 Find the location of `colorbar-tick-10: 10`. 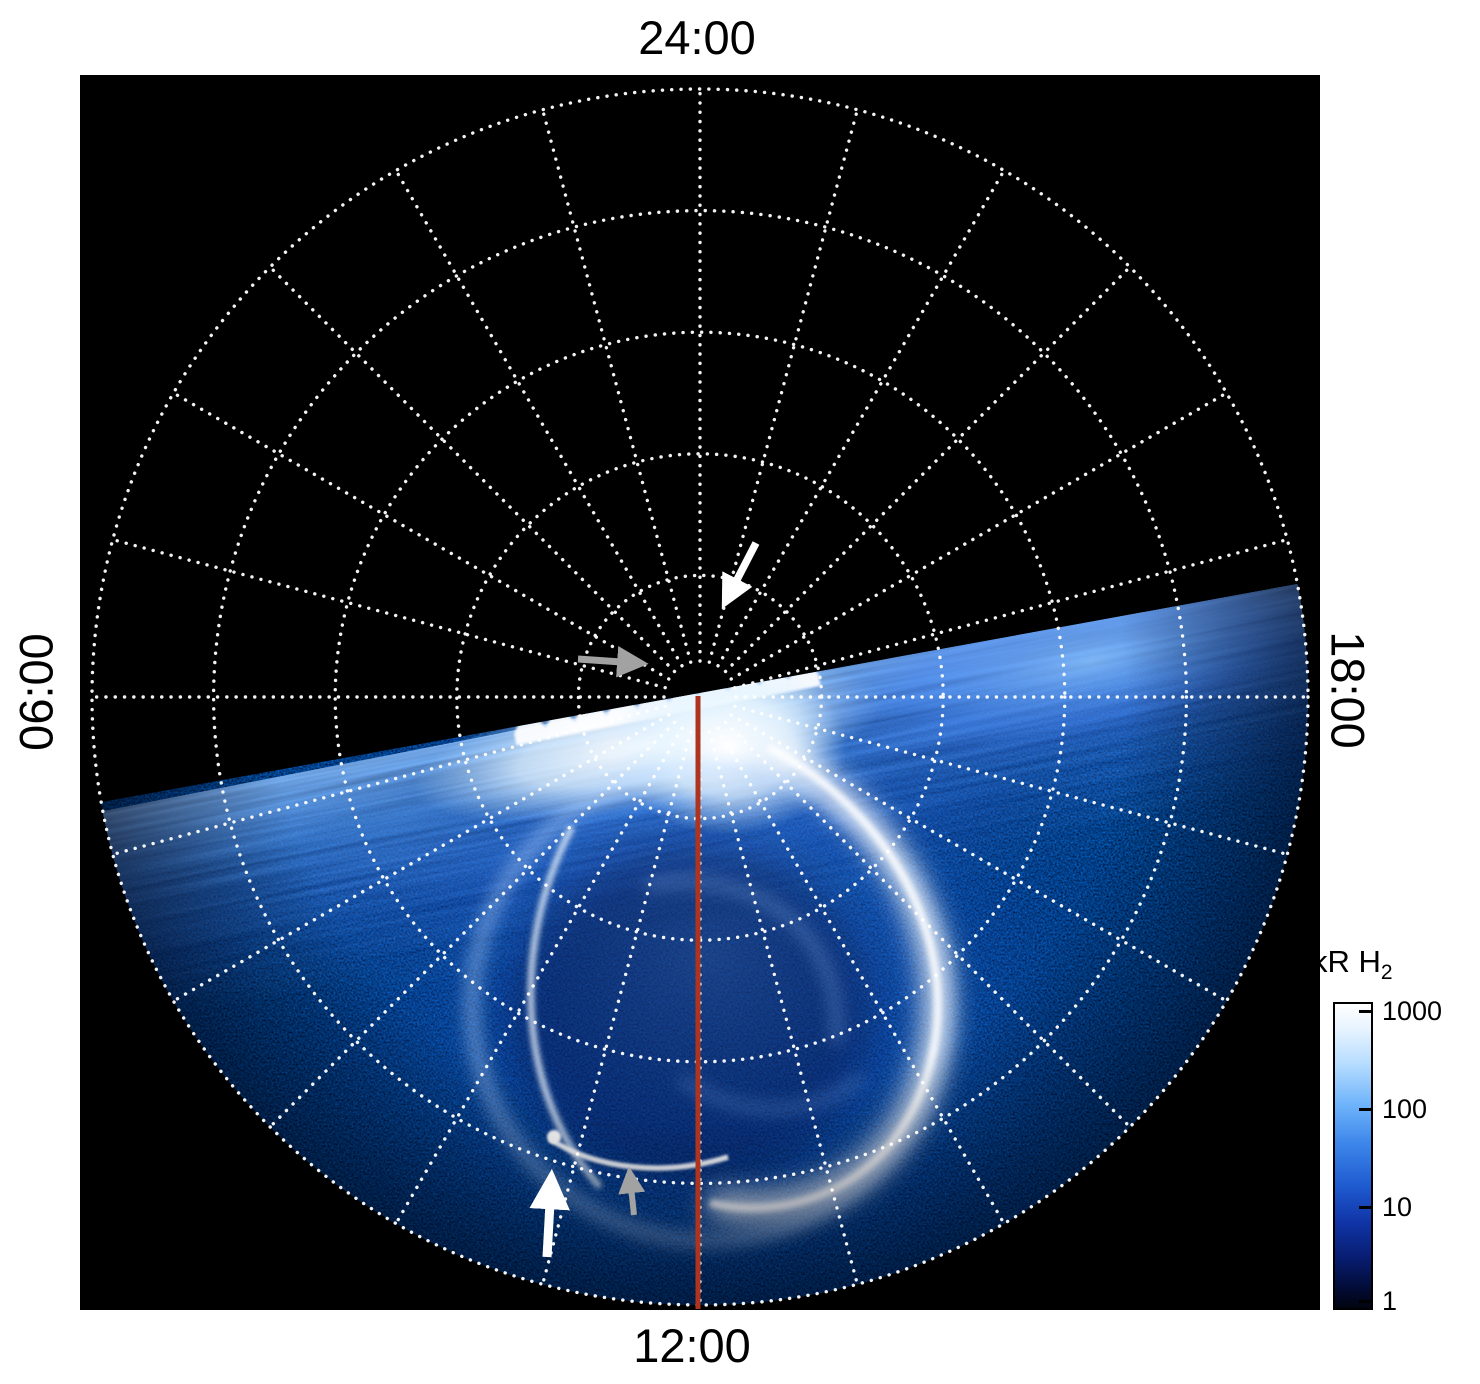

colorbar-tick-10: 10 is located at coordinates (1397, 1207).